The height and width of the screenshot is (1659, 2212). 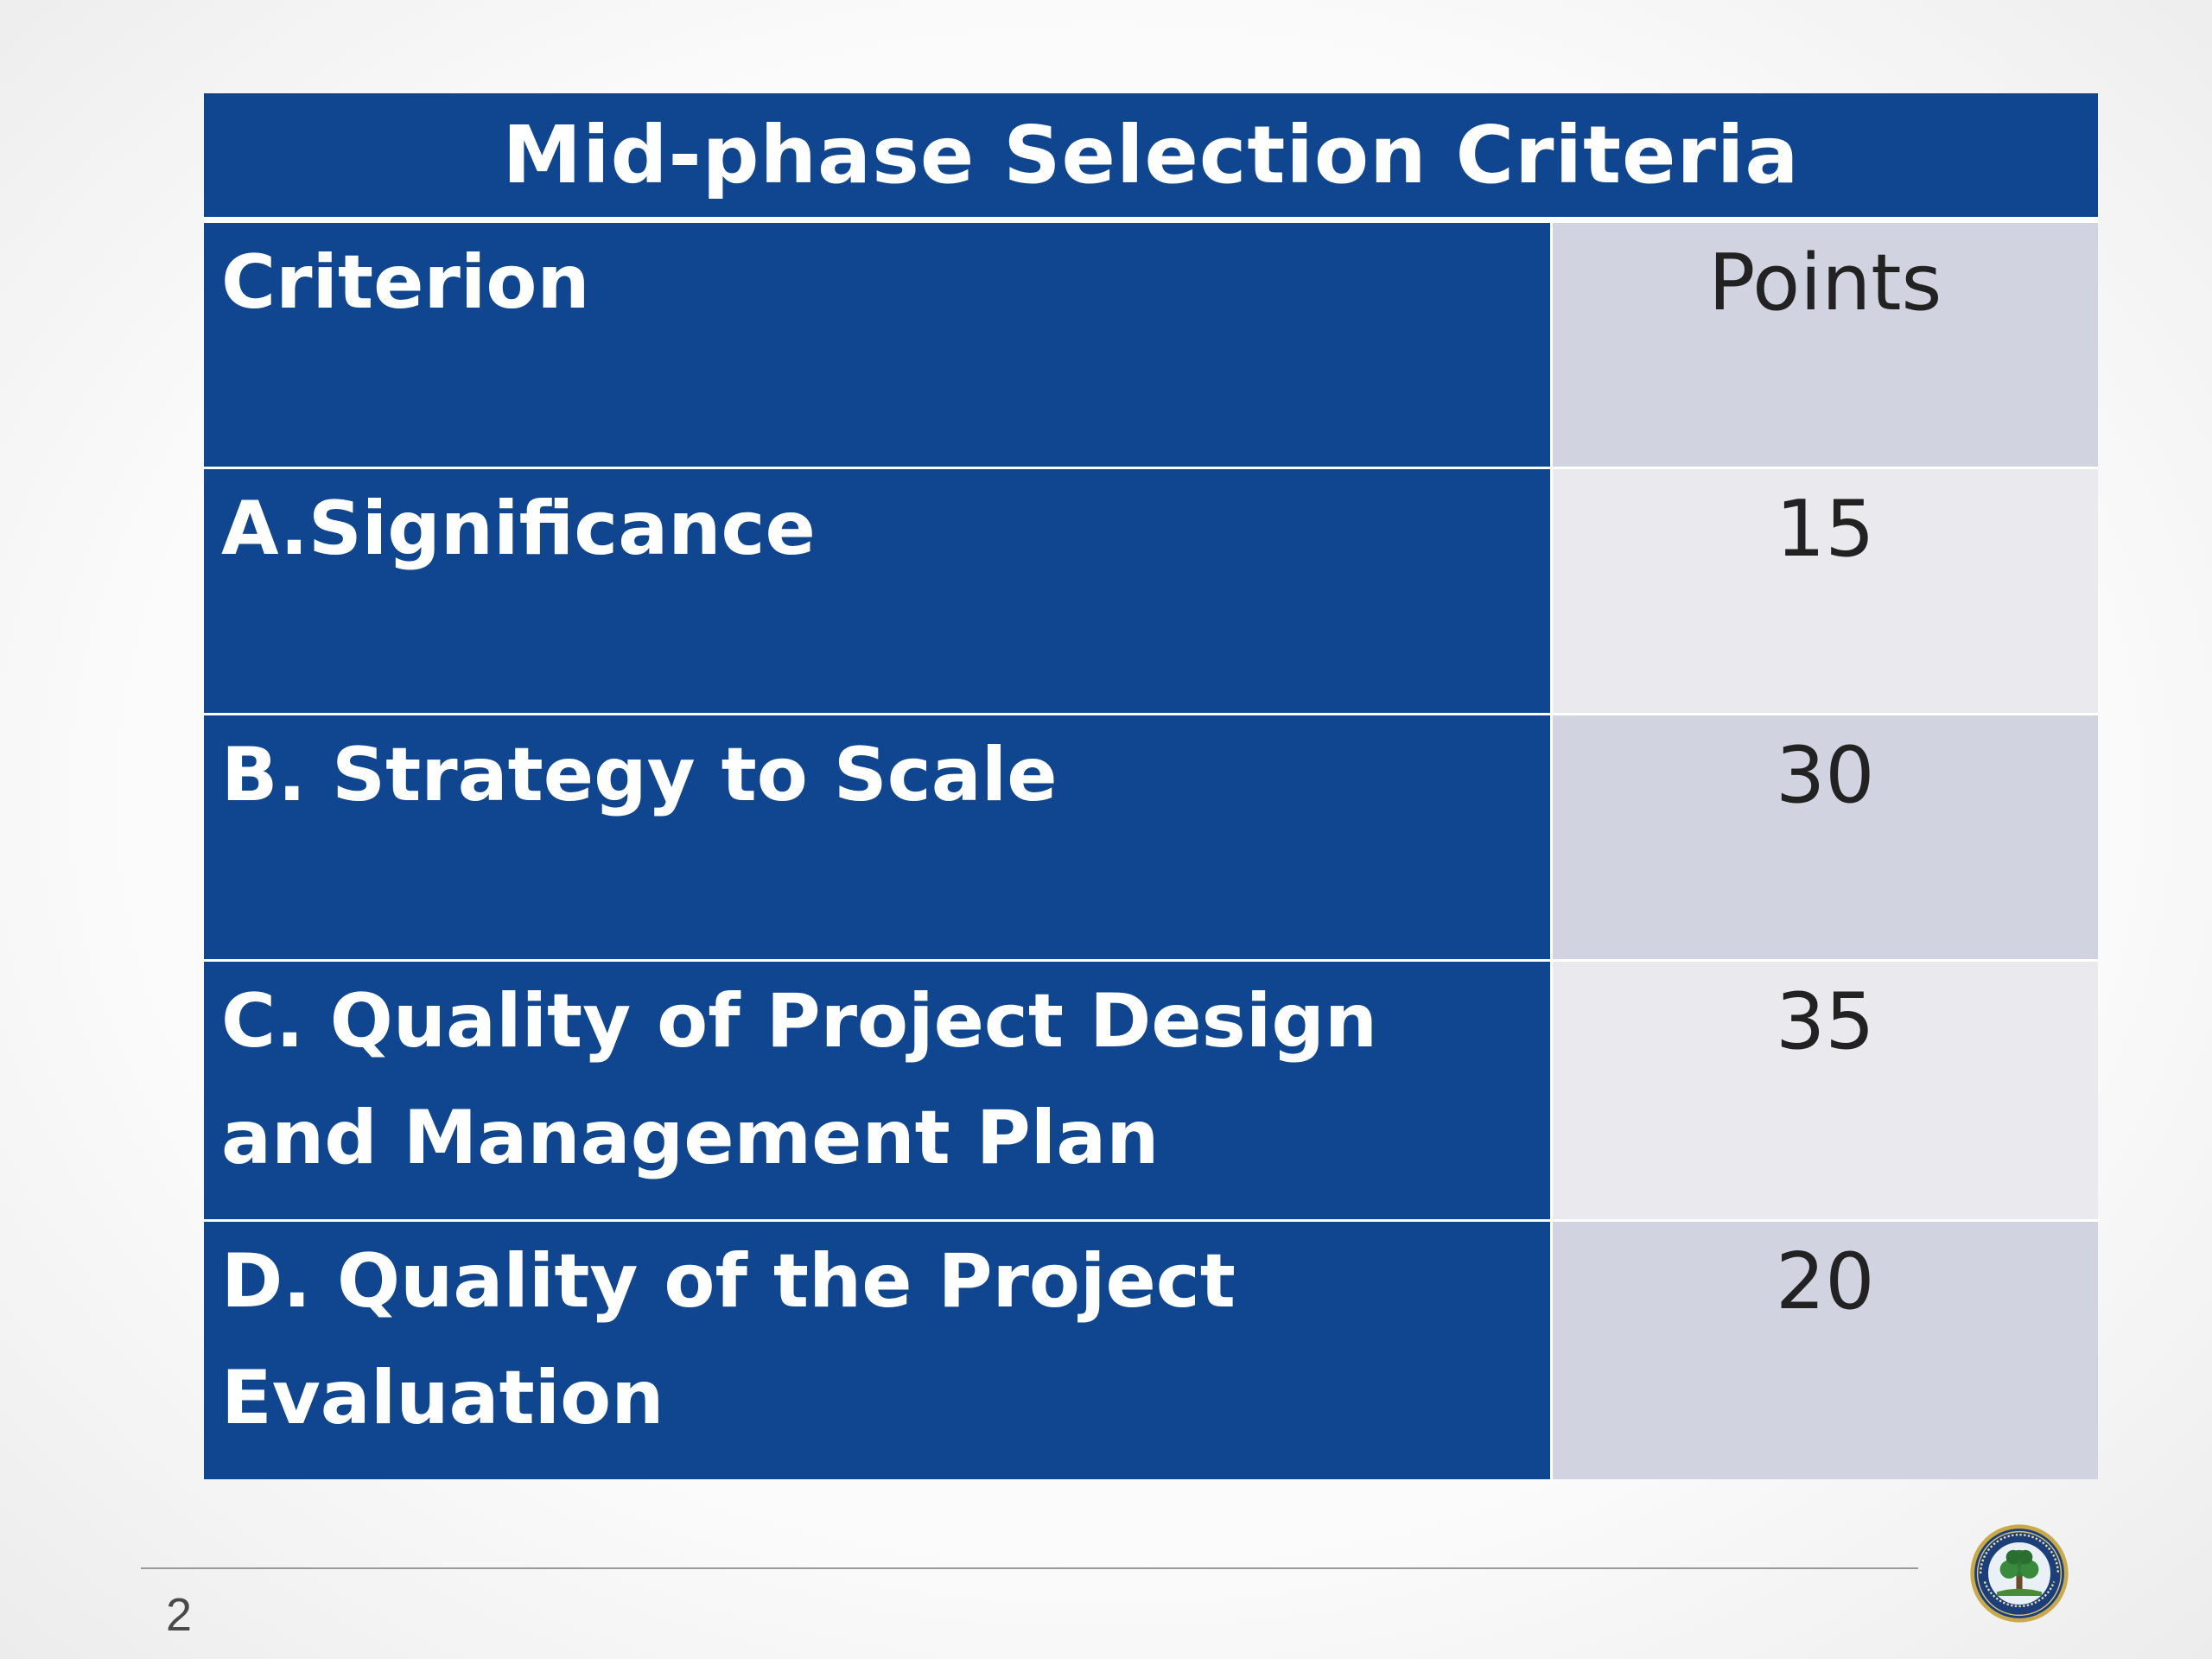 I want to click on table-row: A.Significance 15, so click(x=1151, y=591).